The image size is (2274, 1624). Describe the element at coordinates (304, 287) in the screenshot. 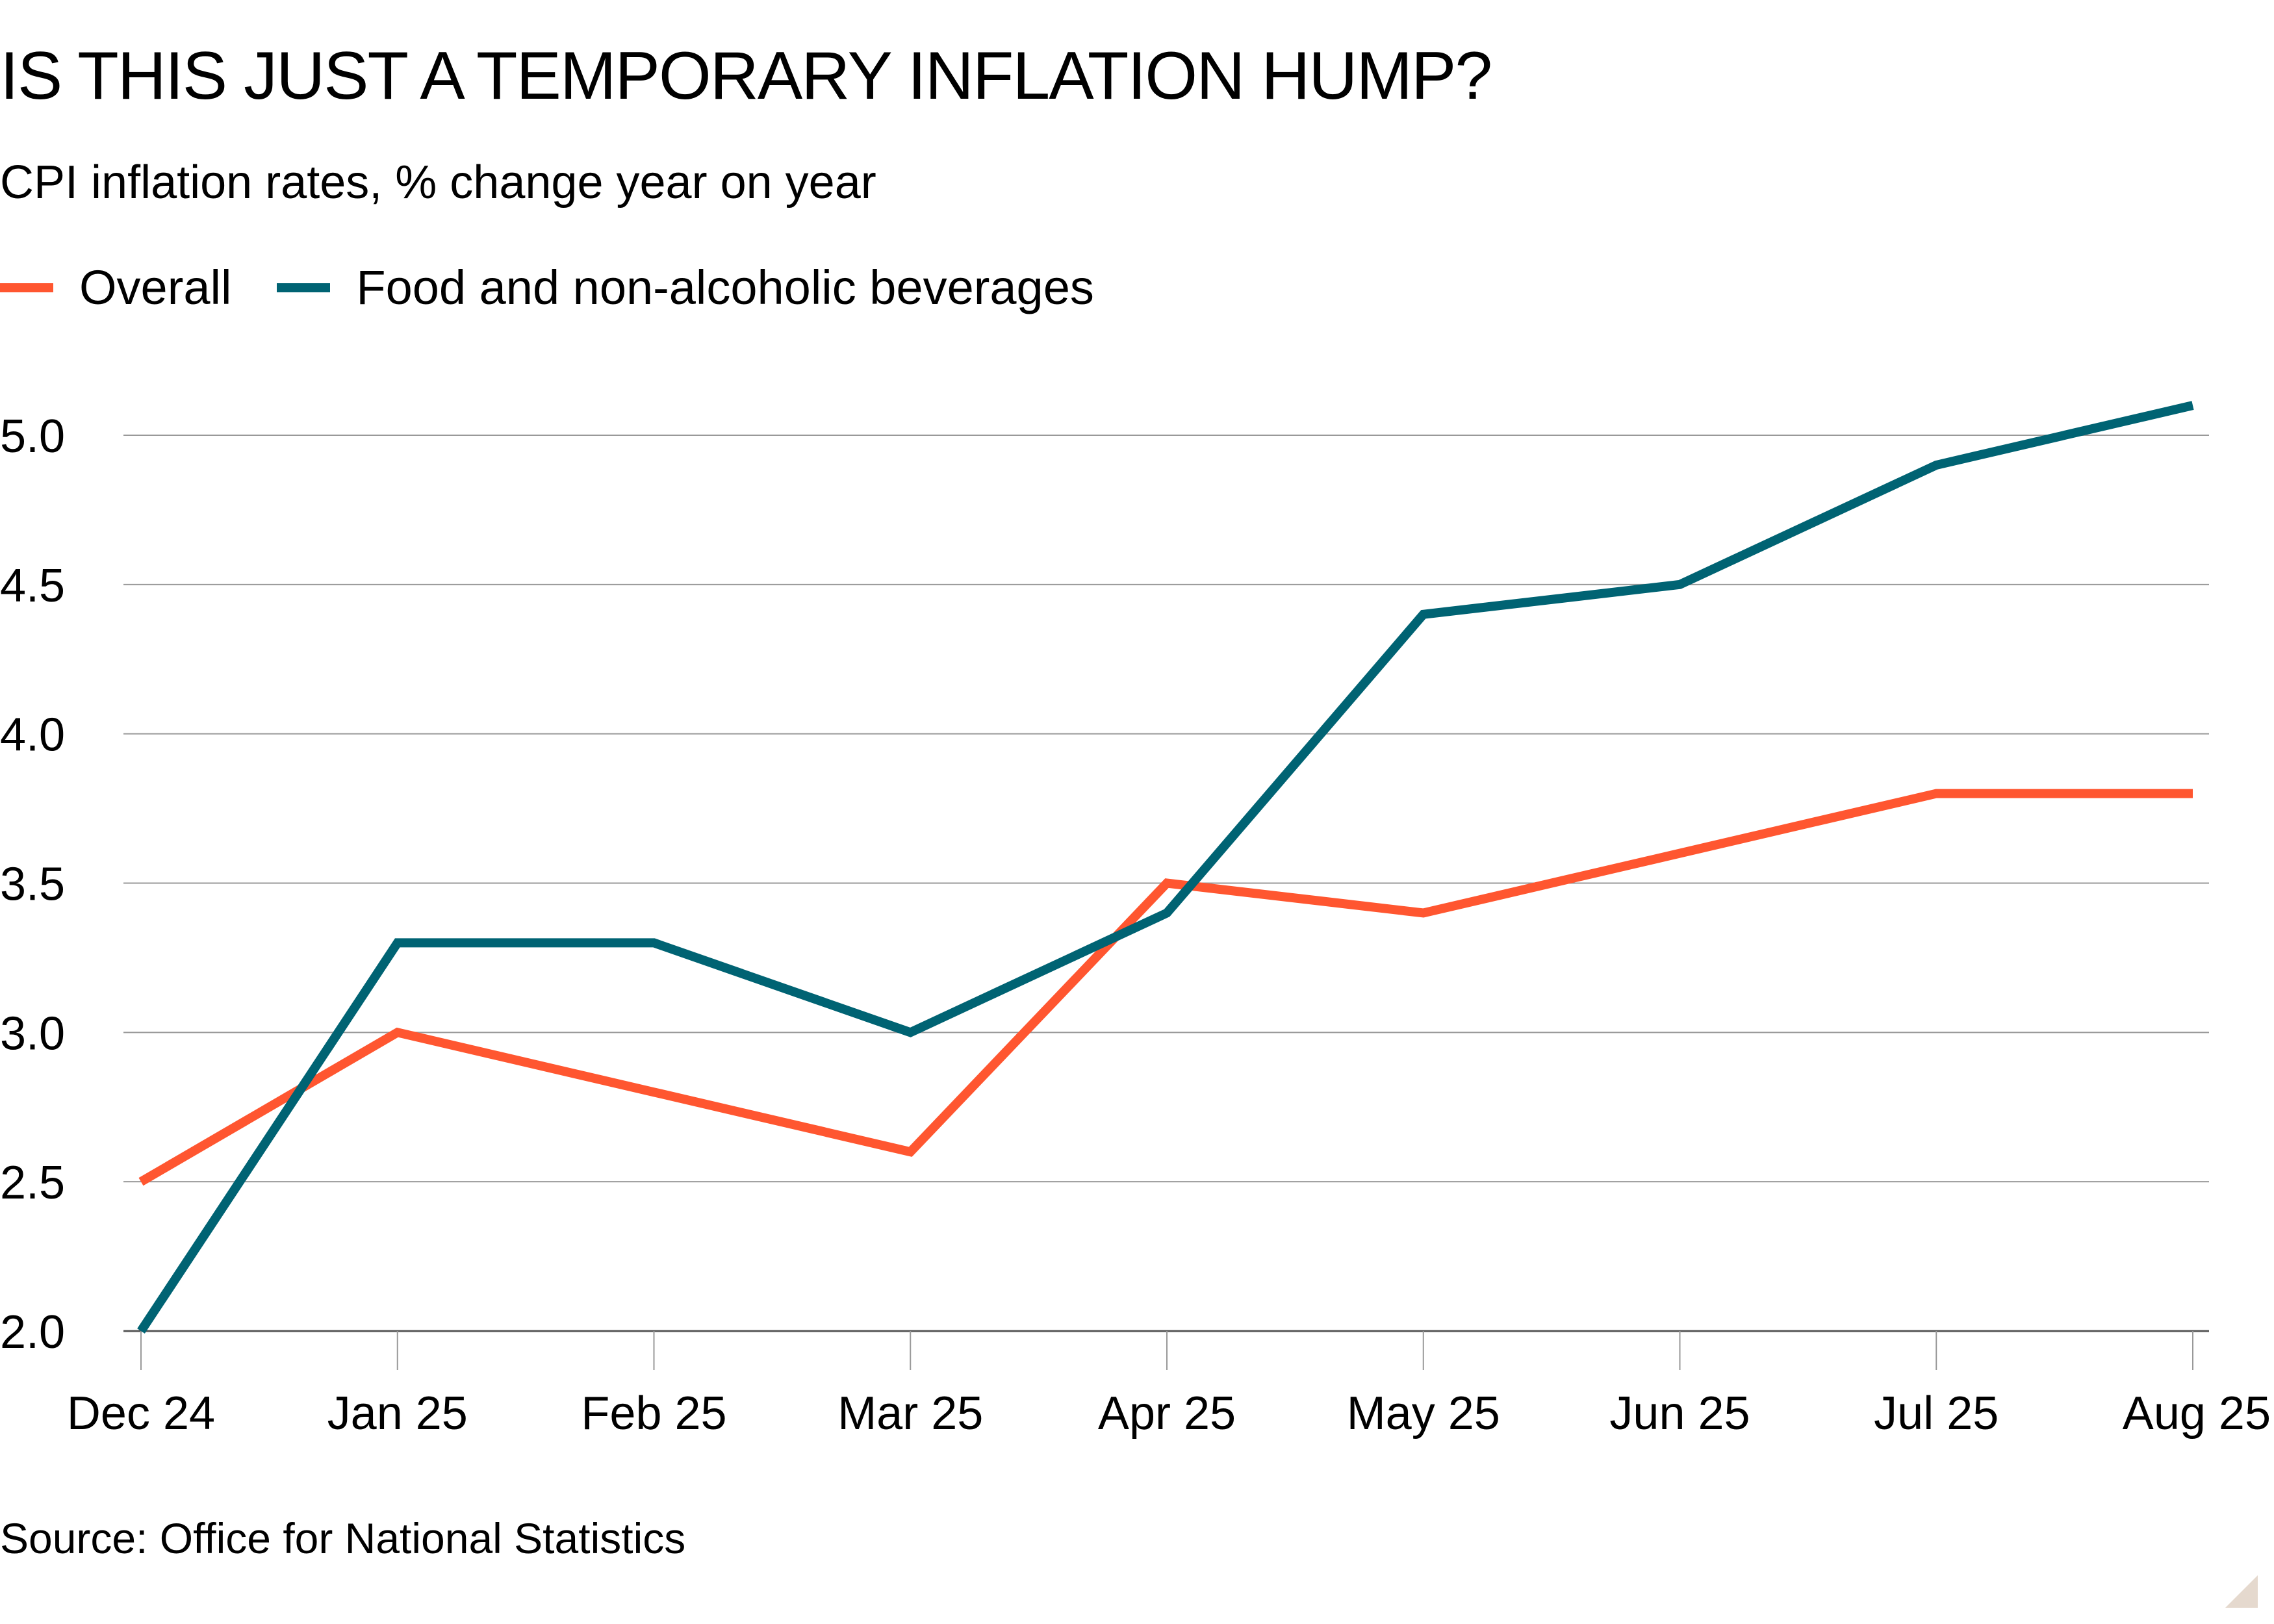

I see `legend-swatch-food` at that location.